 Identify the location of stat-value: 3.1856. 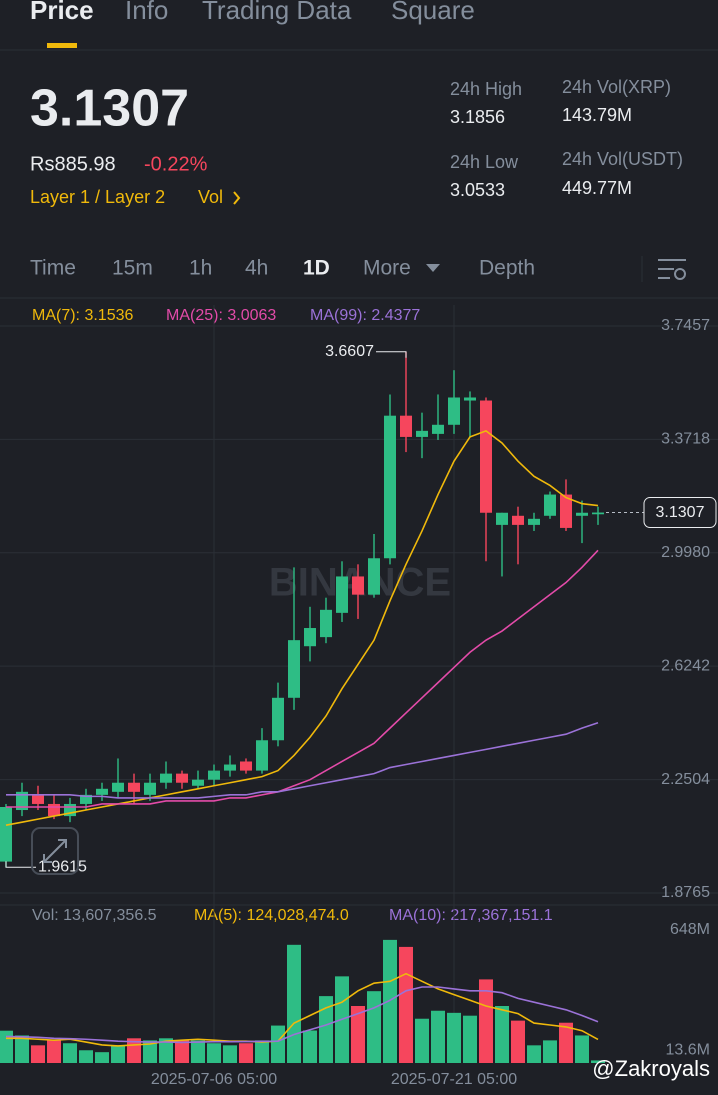
(477, 117).